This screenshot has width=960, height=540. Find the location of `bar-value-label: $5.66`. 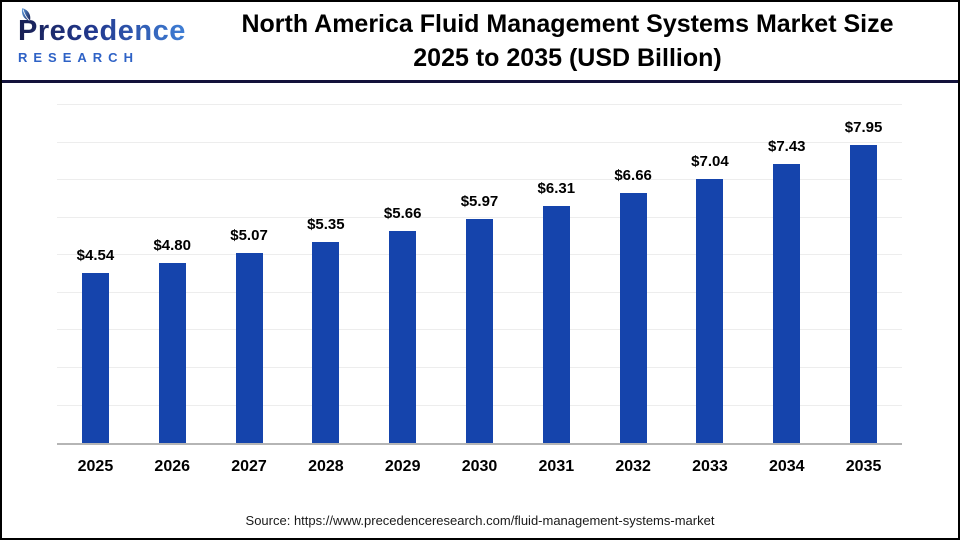

bar-value-label: $5.66 is located at coordinates (402, 213).